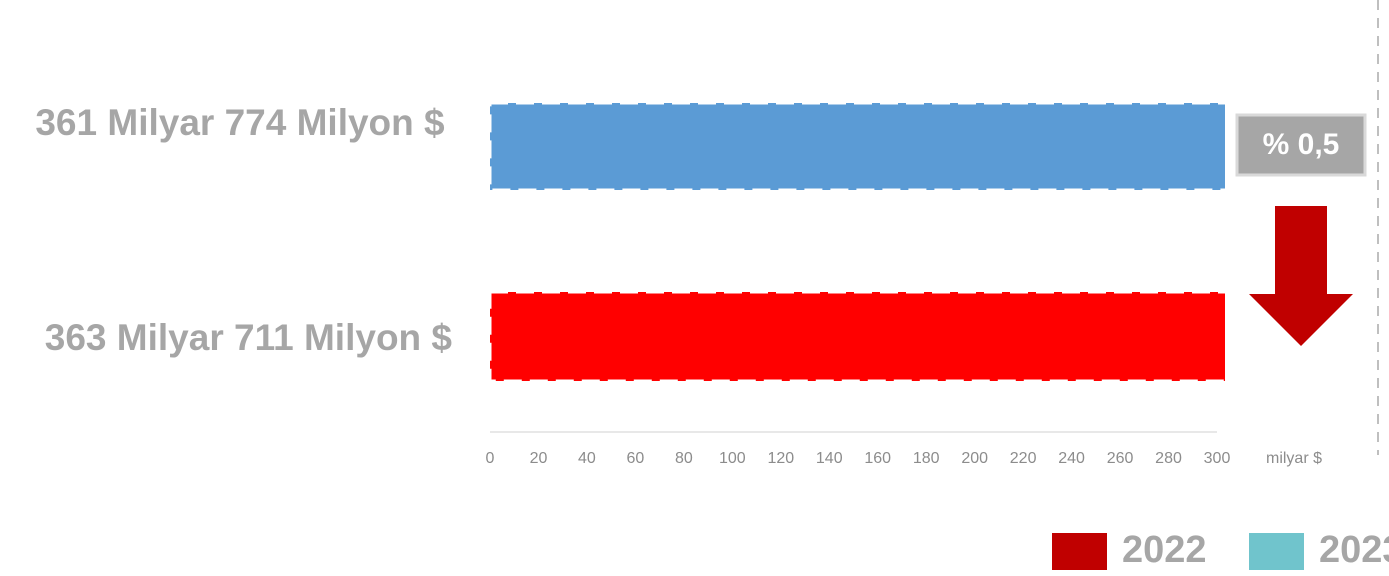 The height and width of the screenshot is (576, 1389). Describe the element at coordinates (877, 458) in the screenshot. I see `x-tick-label: 160` at that location.